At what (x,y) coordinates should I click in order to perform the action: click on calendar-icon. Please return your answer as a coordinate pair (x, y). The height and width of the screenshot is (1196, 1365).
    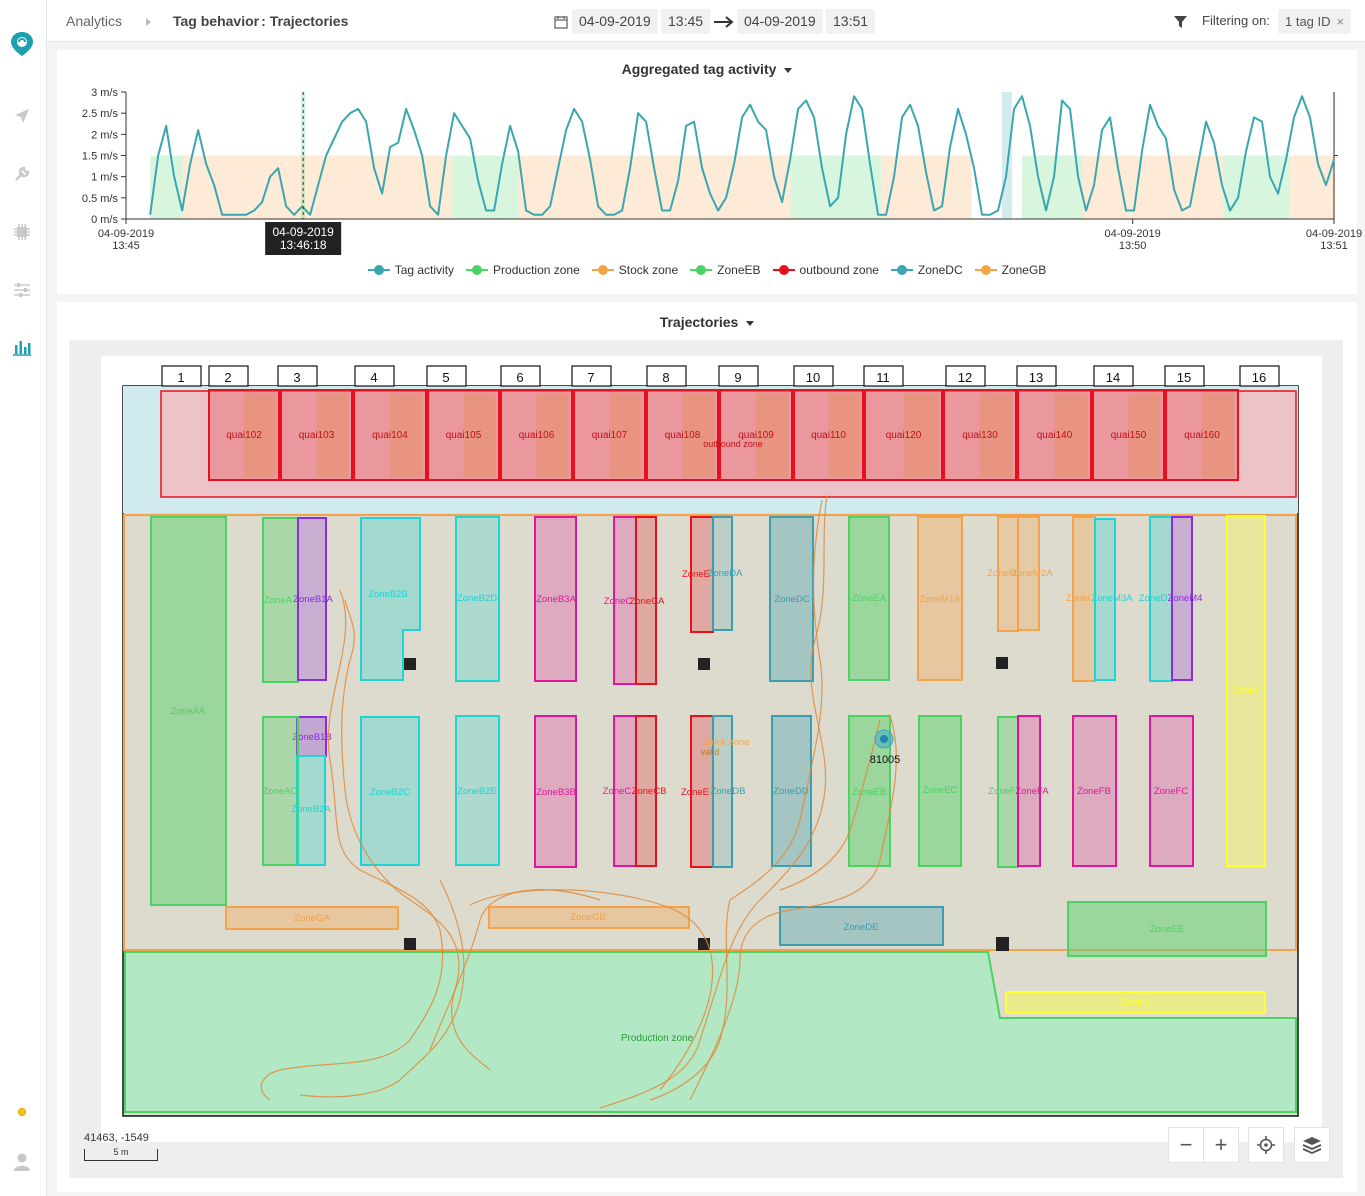
    Looking at the image, I should click on (561, 21).